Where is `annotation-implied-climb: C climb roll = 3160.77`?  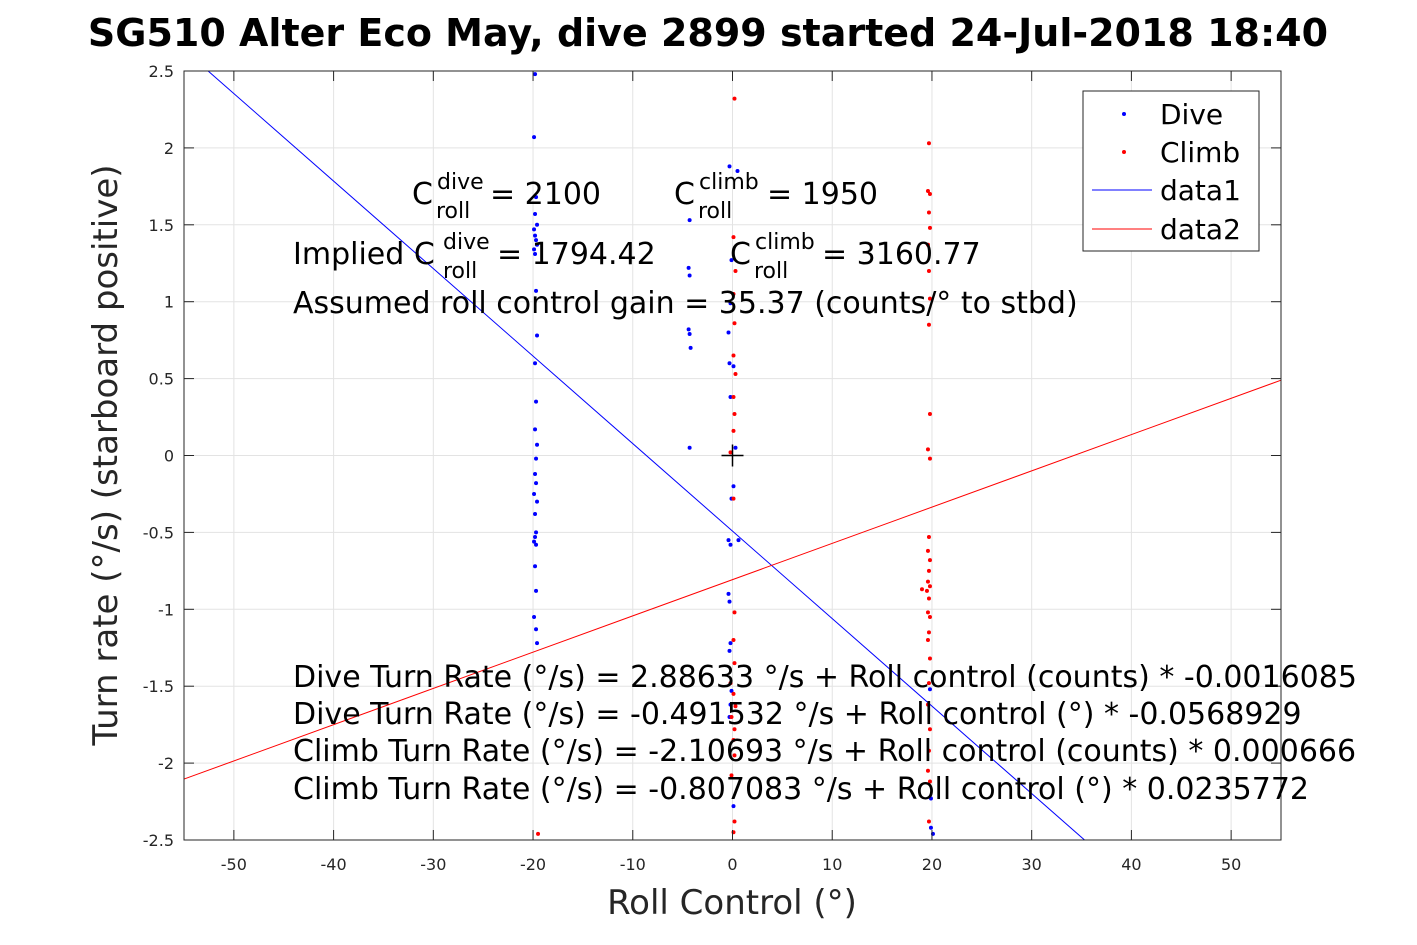 annotation-implied-climb: C climb roll = 3160.77 is located at coordinates (855, 257).